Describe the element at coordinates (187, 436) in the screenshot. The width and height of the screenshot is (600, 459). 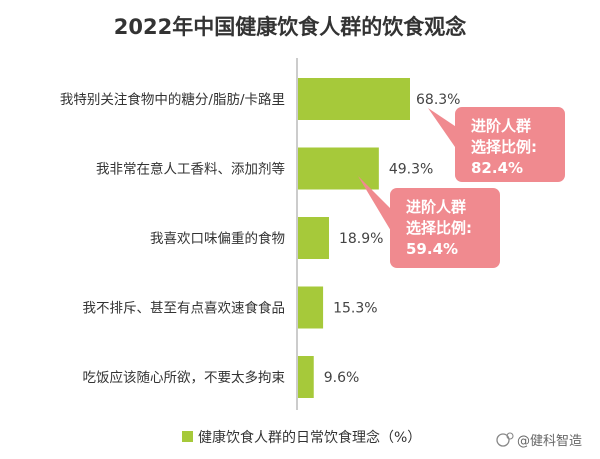
I see `legend-swatch` at that location.